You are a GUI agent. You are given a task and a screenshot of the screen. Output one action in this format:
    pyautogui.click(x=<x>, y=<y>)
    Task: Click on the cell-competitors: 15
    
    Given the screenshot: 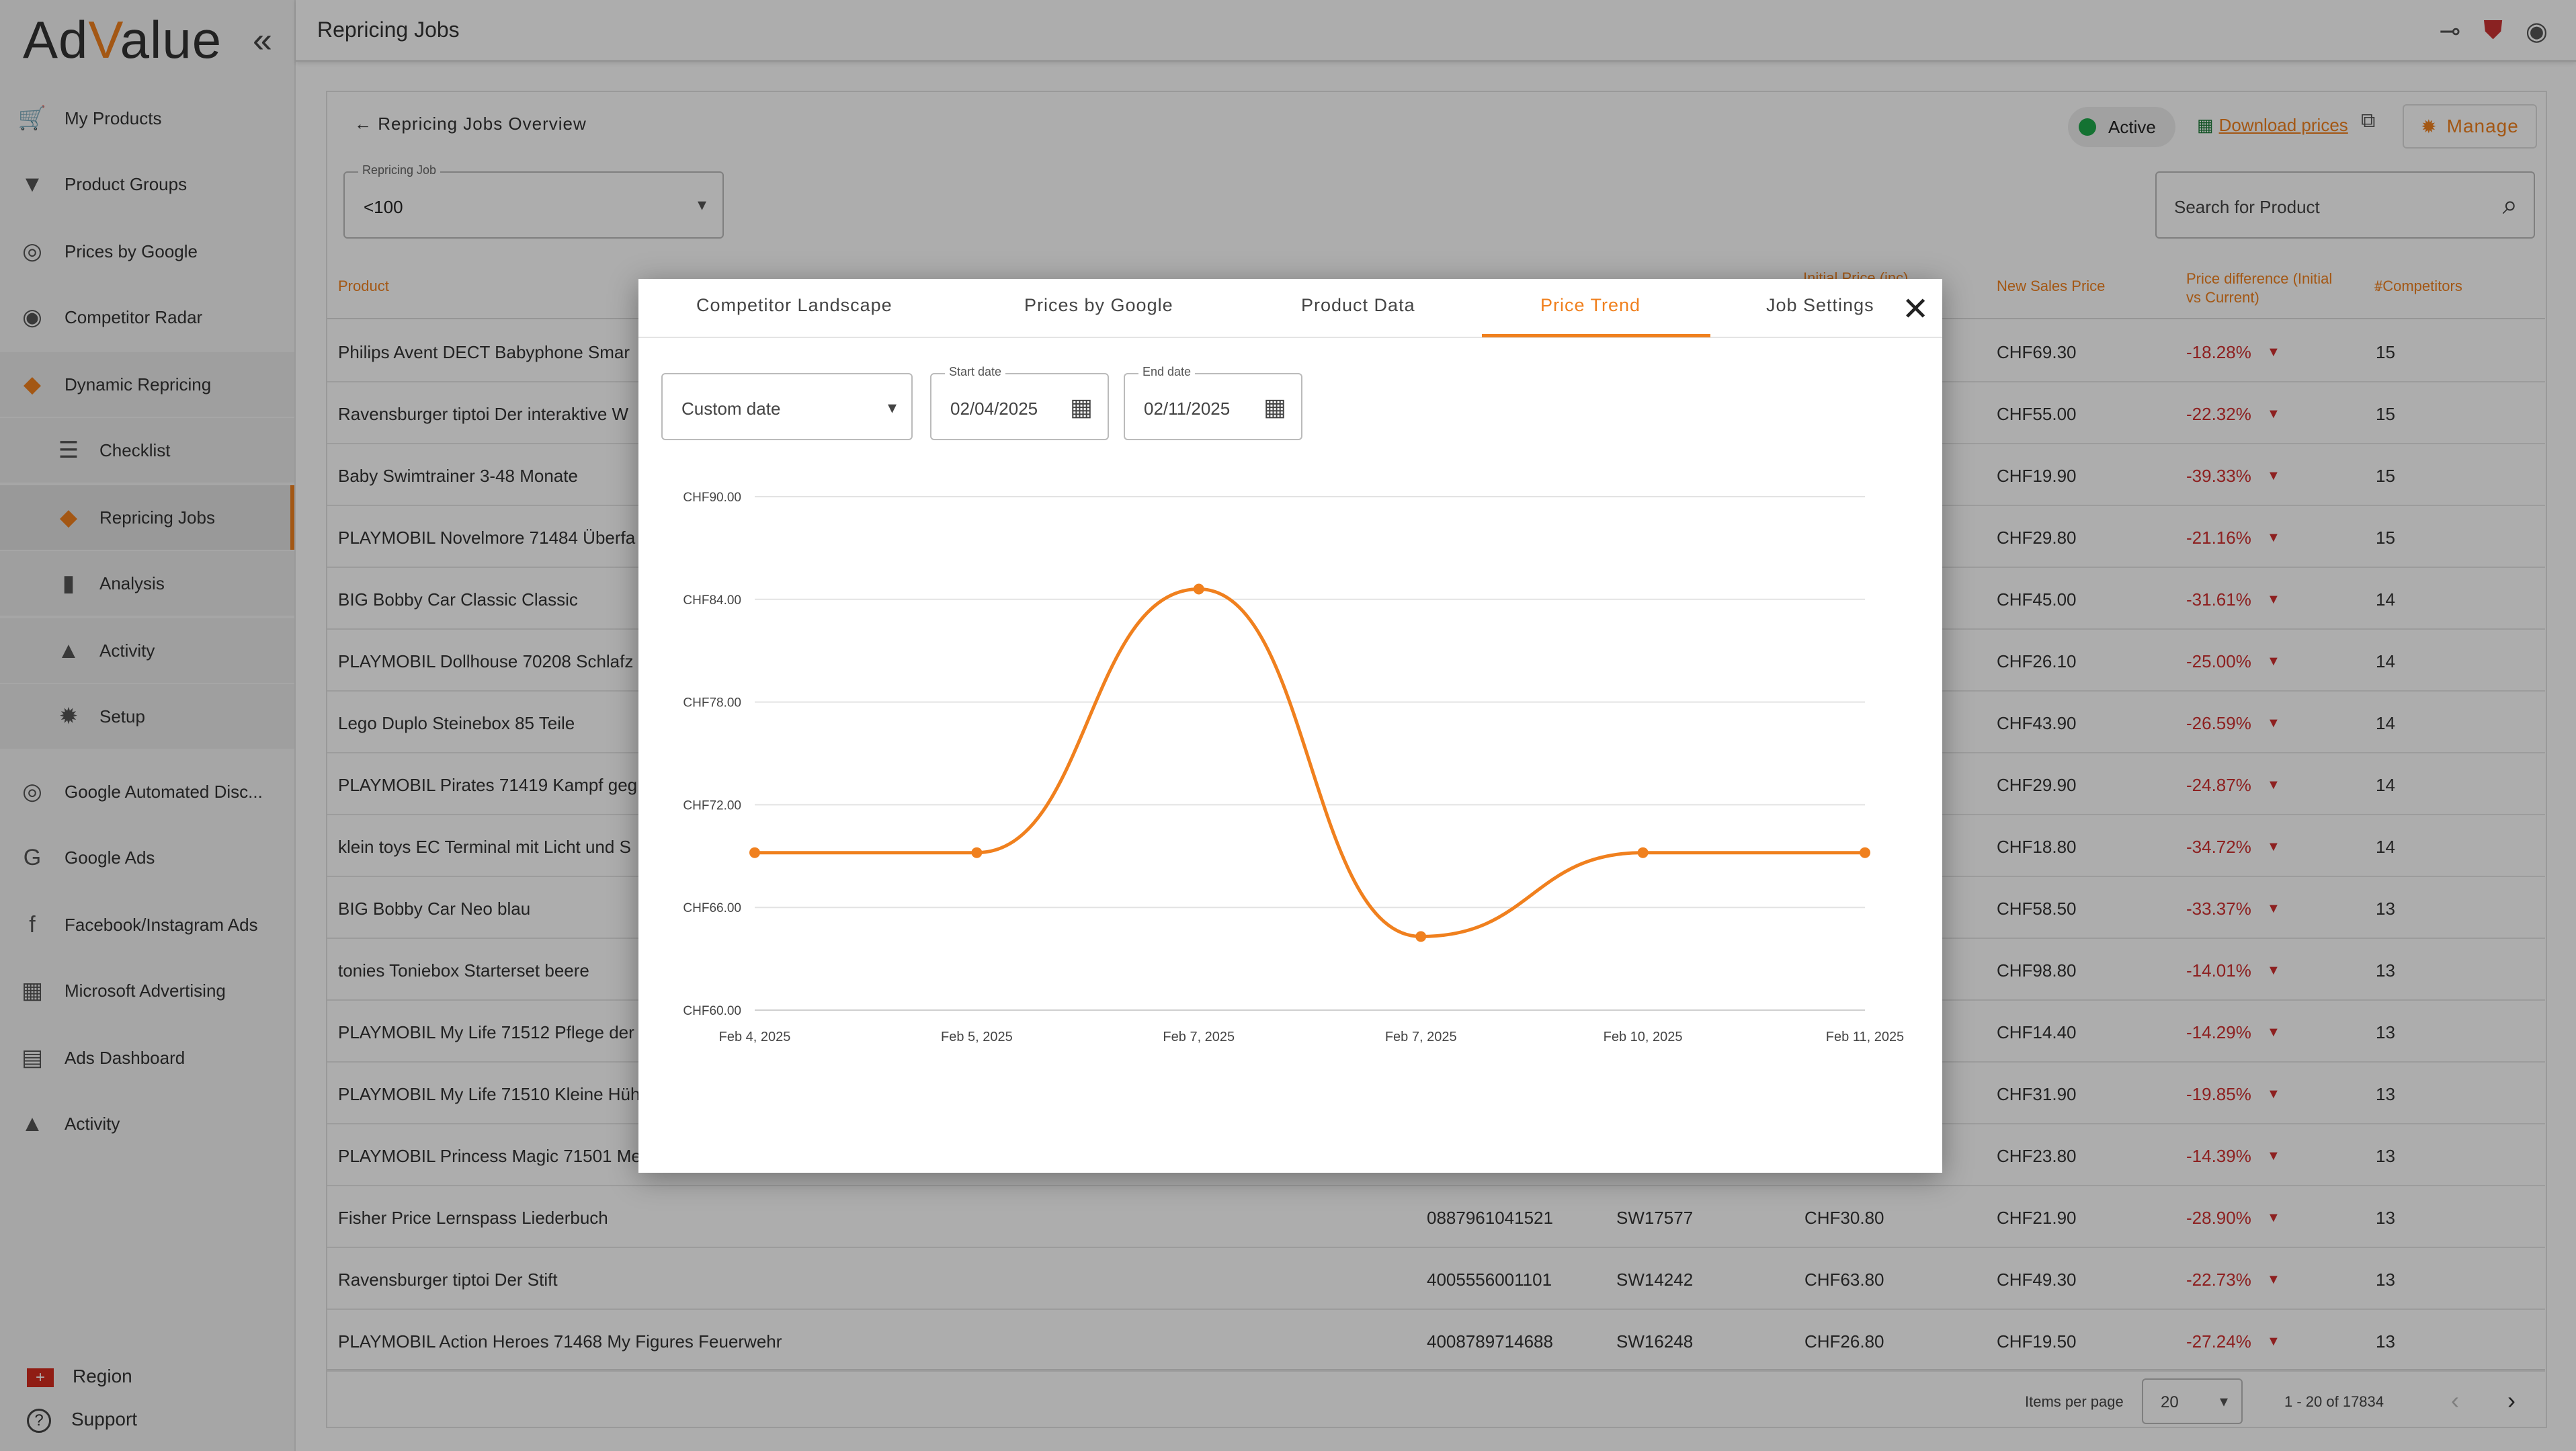 What is the action you would take?
    pyautogui.click(x=2385, y=414)
    